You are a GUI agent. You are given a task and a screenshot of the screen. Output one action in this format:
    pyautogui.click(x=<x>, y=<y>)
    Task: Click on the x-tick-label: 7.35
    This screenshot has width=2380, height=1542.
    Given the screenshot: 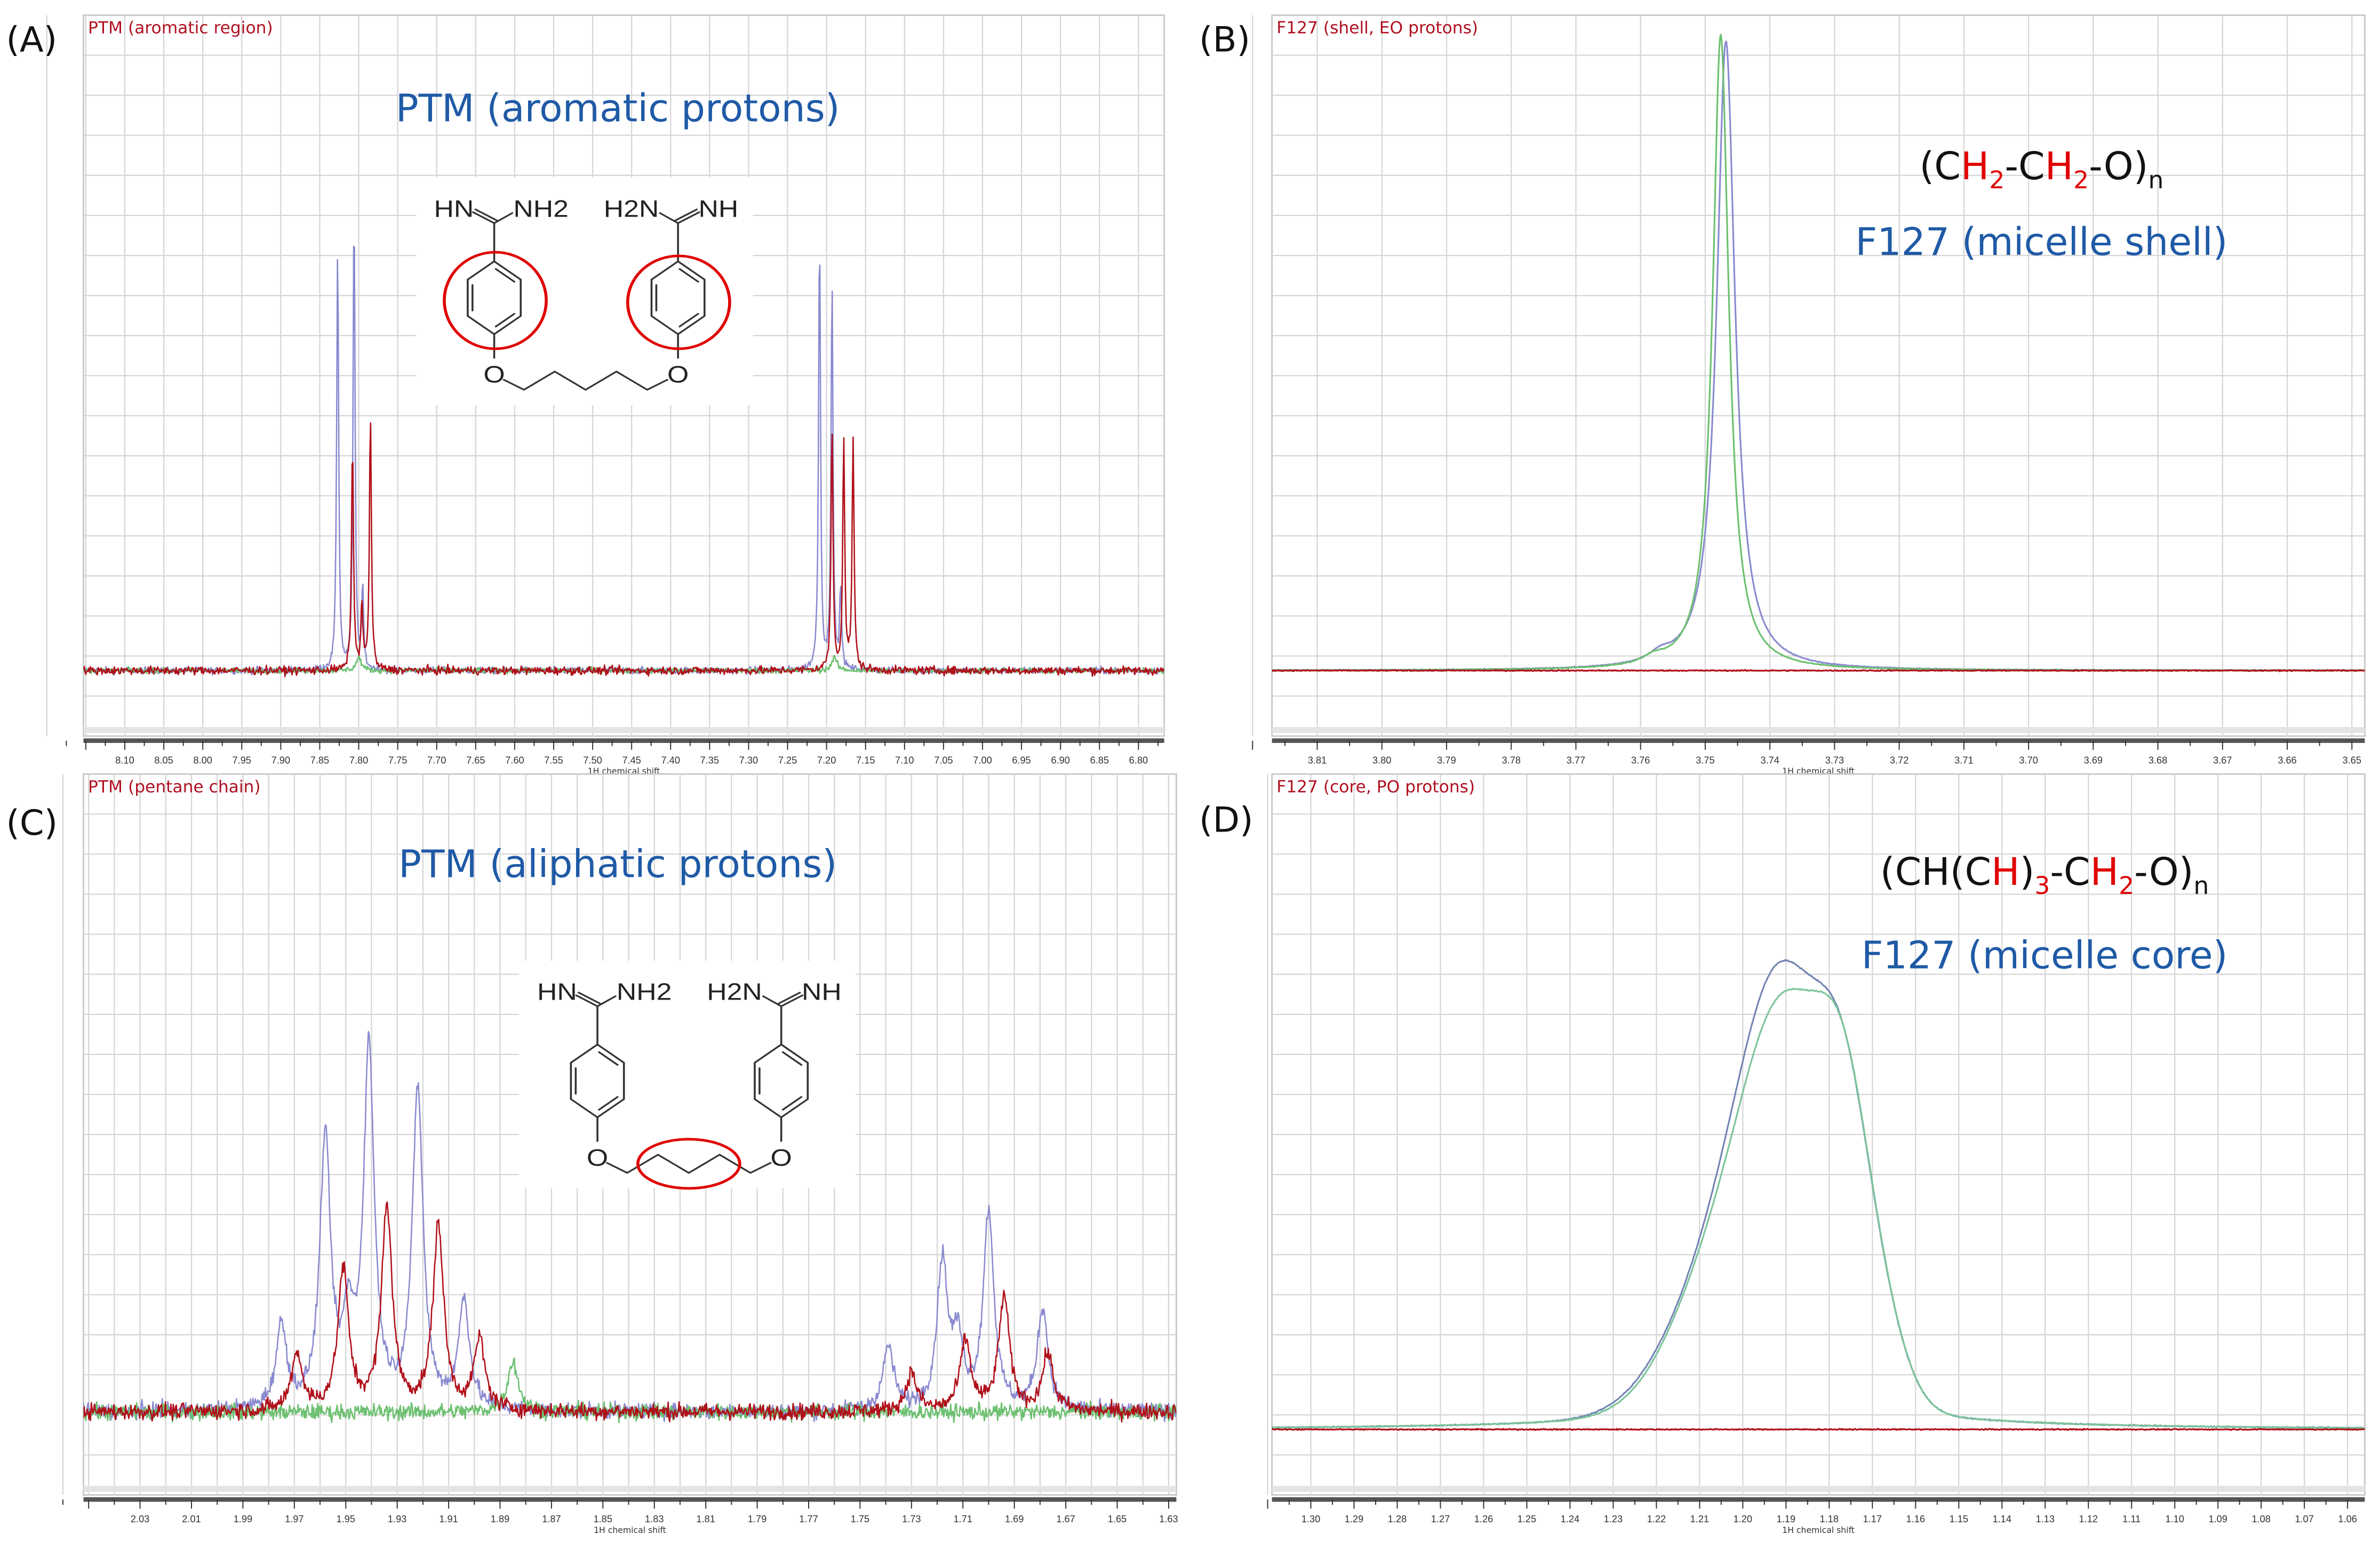 What is the action you would take?
    pyautogui.click(x=709, y=760)
    